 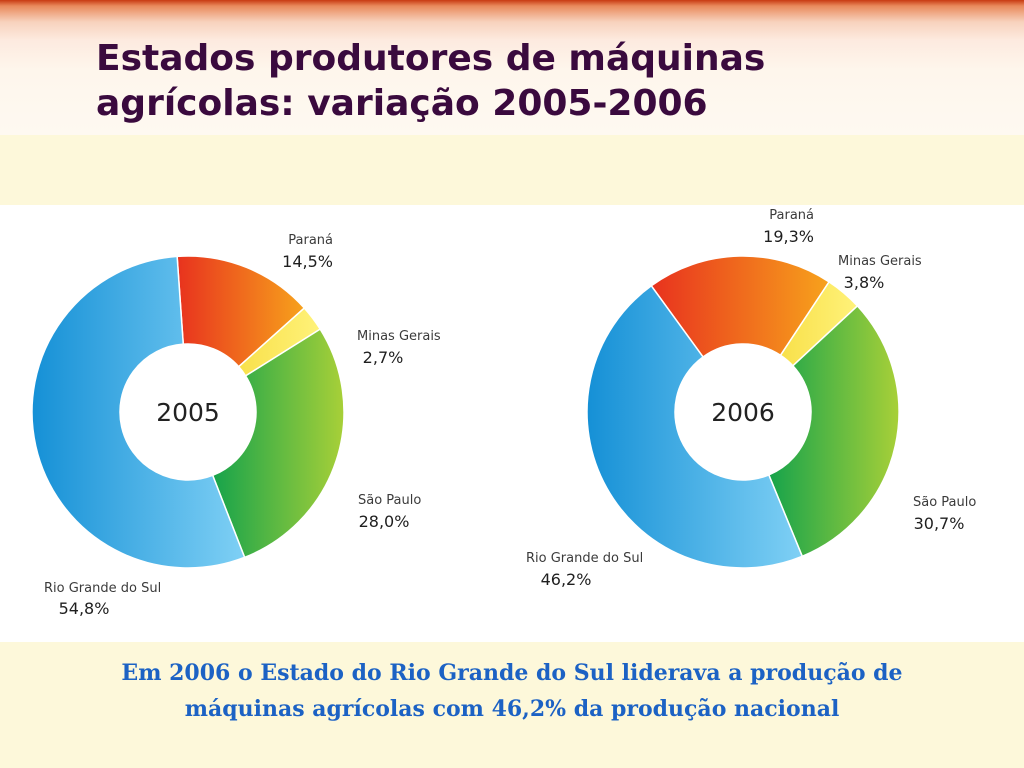 What do you see at coordinates (389, 500) in the screenshot?
I see `slice-name-sao-paulo-2005: São Paulo` at bounding box center [389, 500].